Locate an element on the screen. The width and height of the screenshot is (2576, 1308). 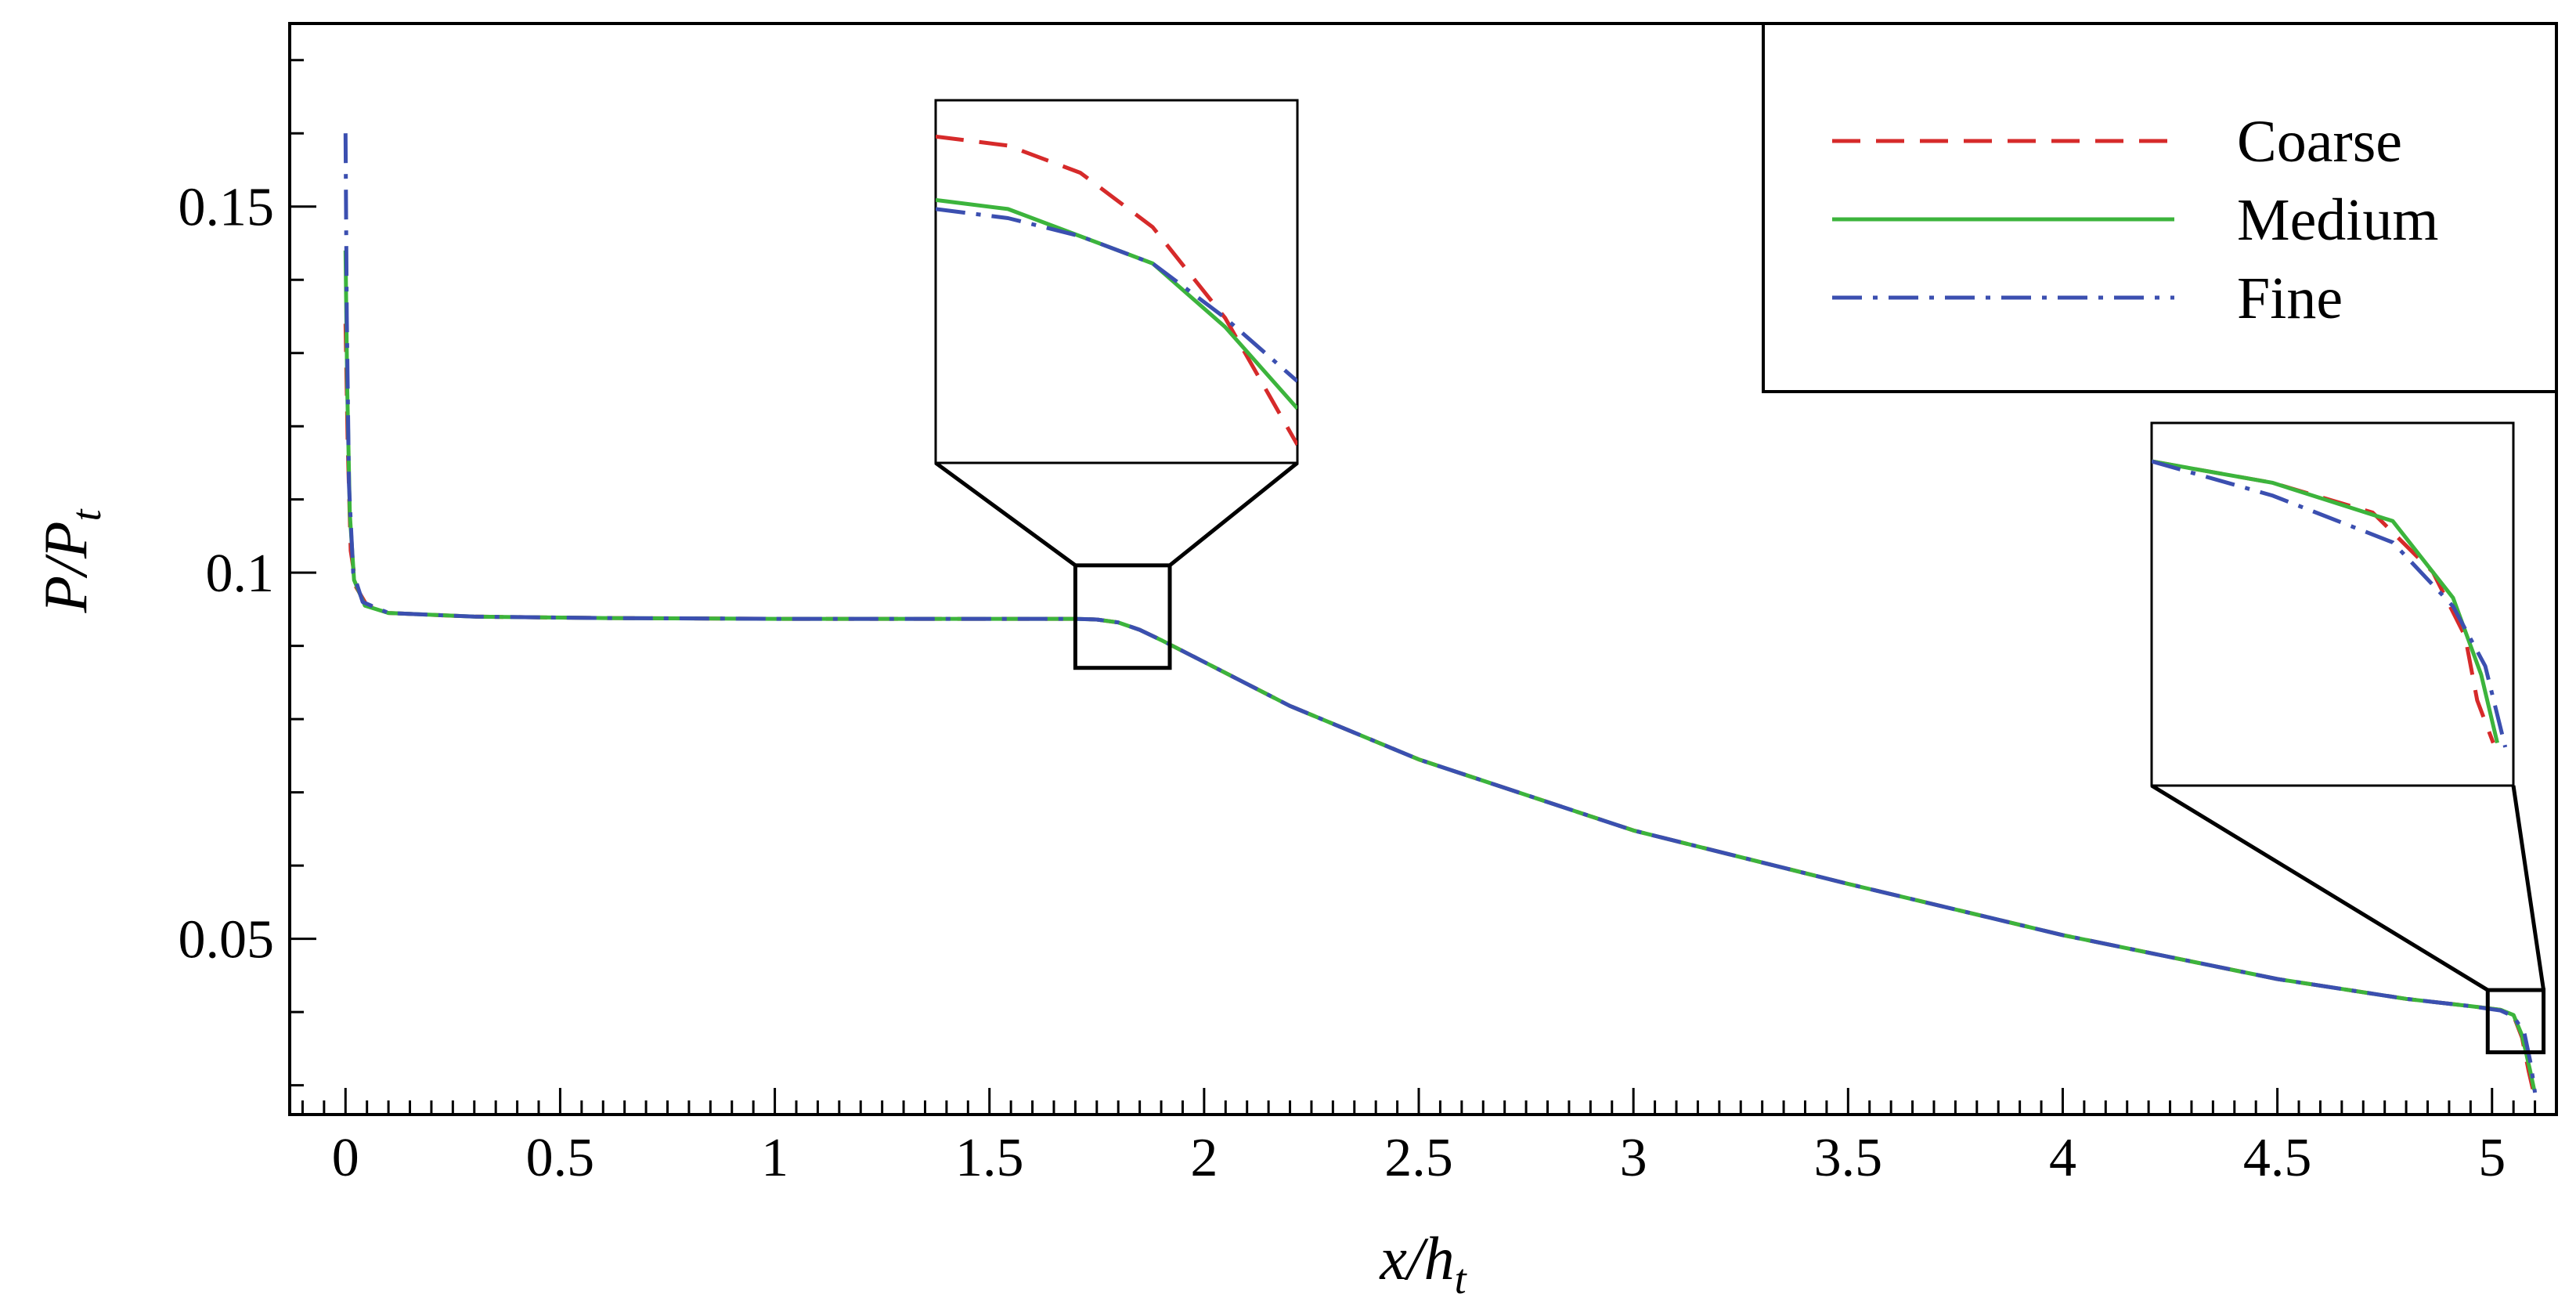
x-tick-label: 1.5 is located at coordinates (989, 1158).